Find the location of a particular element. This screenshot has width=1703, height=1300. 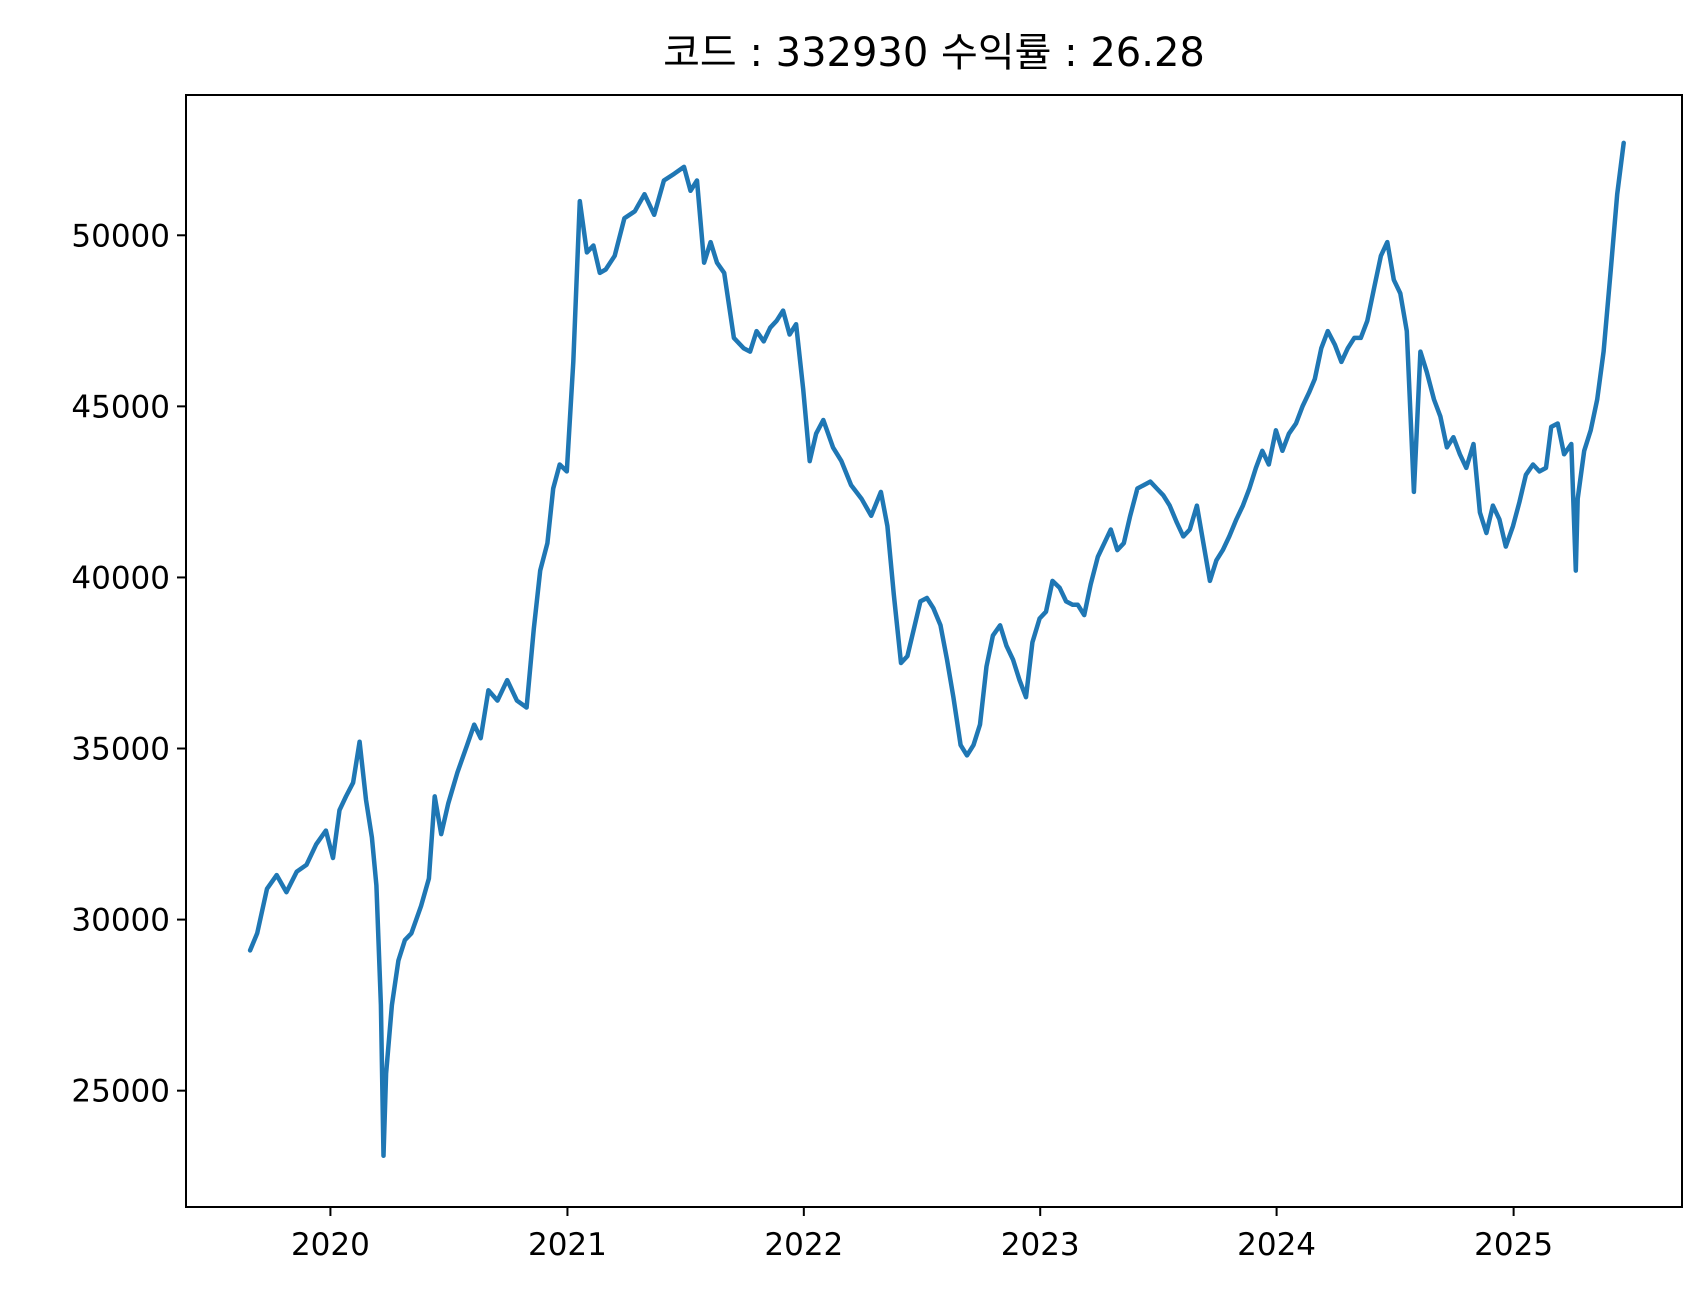

y-tick-label: 40000 is located at coordinates (120, 578).